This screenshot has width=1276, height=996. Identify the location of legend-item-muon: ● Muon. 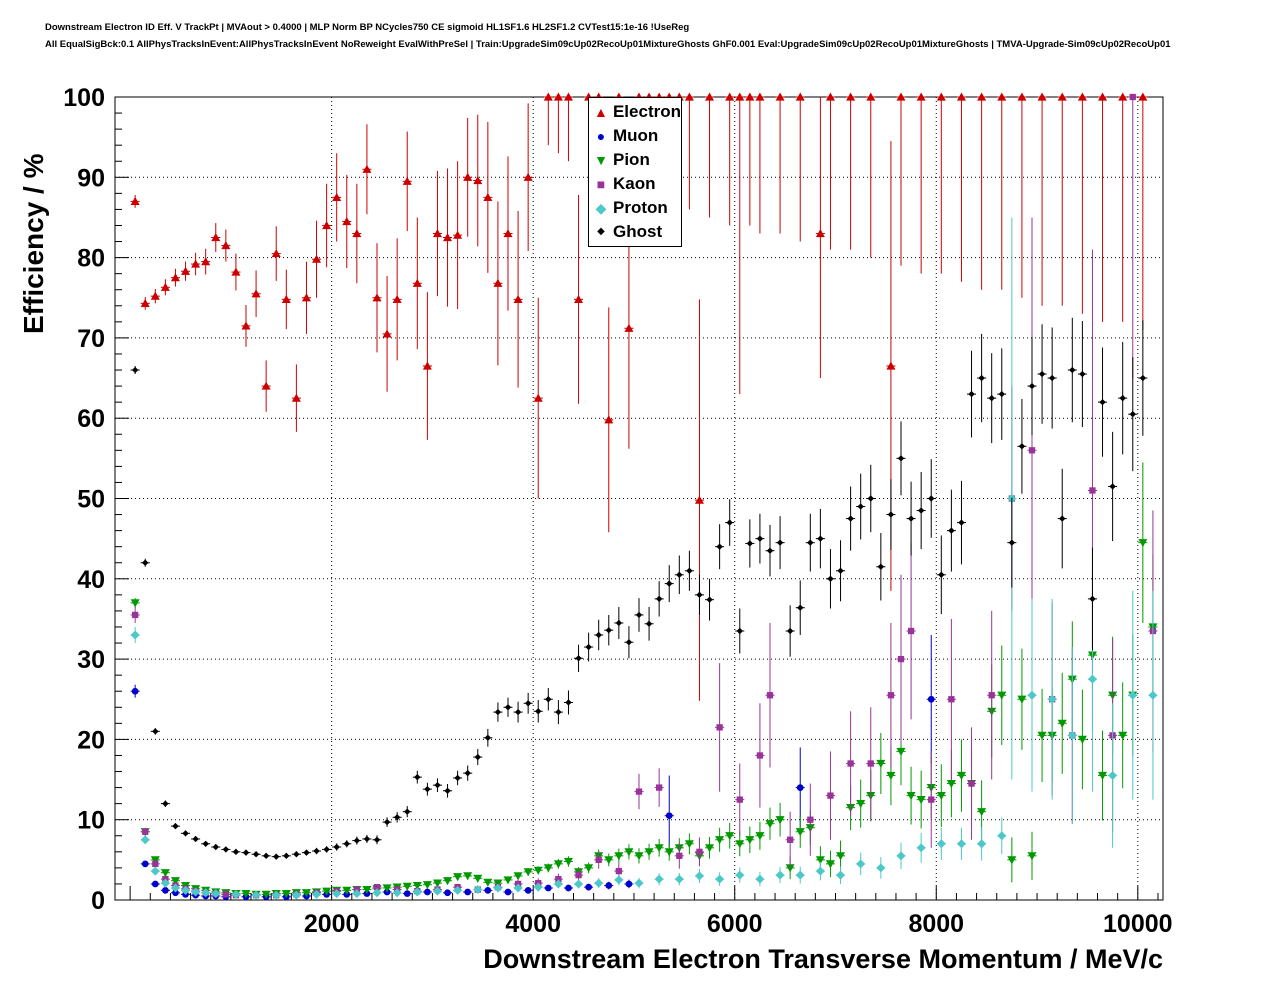
(635, 136).